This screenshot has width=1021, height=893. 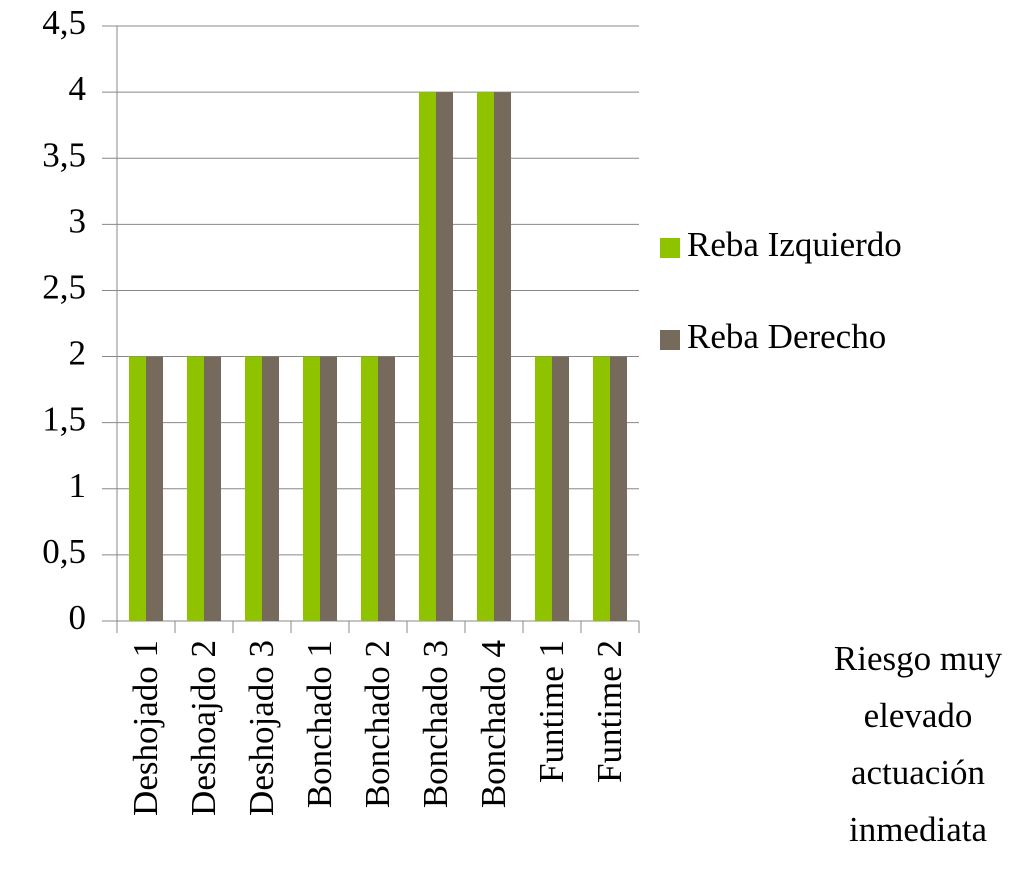 I want to click on x-tick-label: Bonchado 4, so click(x=493, y=724).